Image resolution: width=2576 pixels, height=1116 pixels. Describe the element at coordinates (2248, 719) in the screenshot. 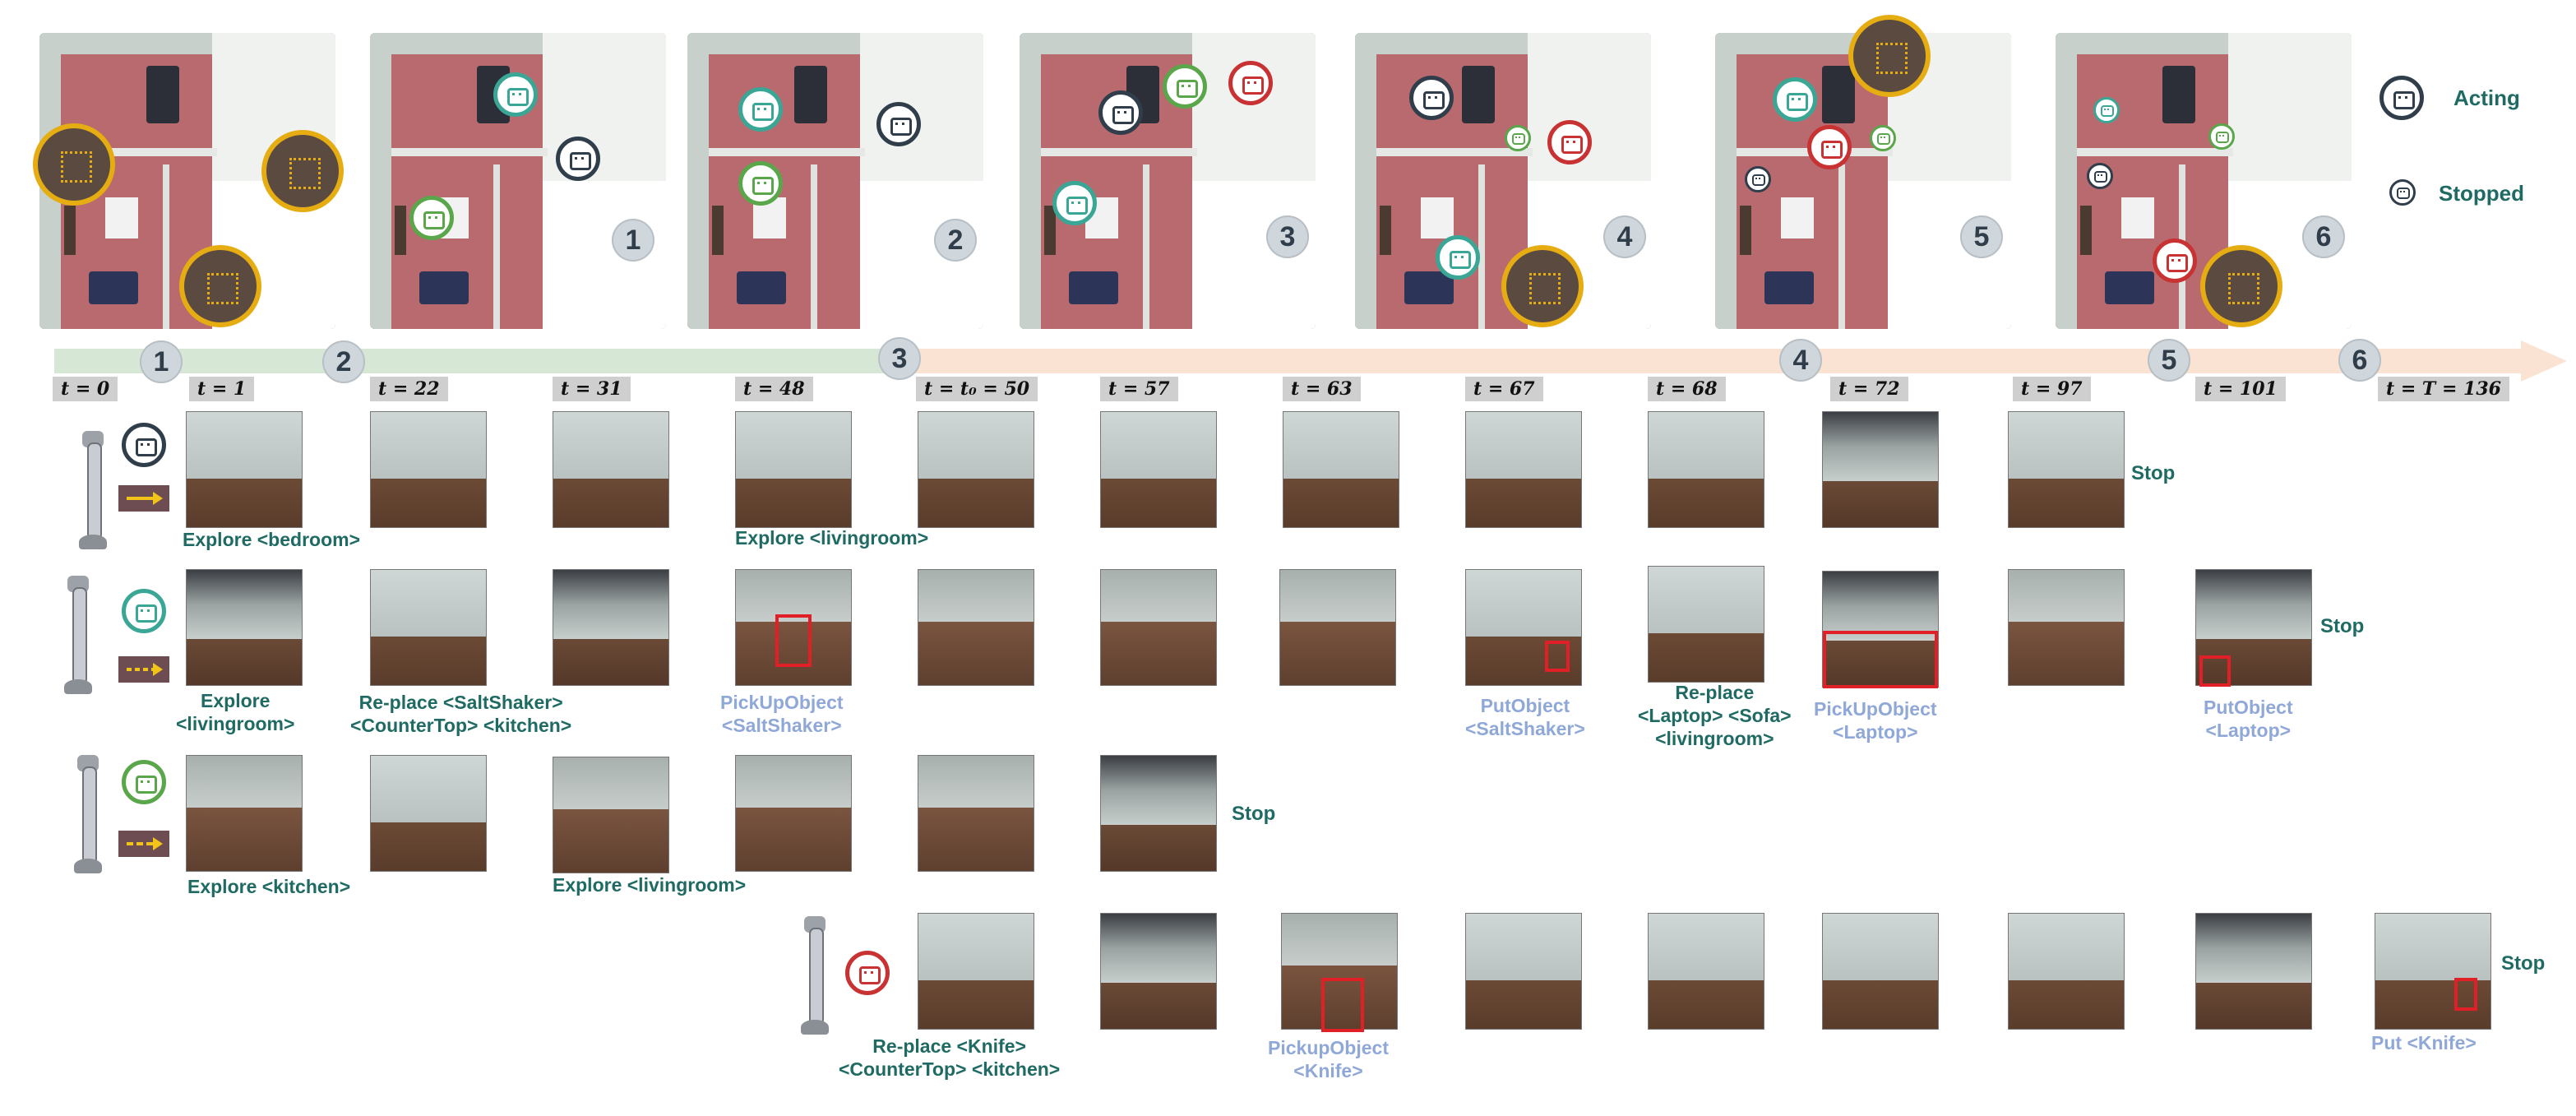

I see `action-label: PutObject <Laptop>` at that location.